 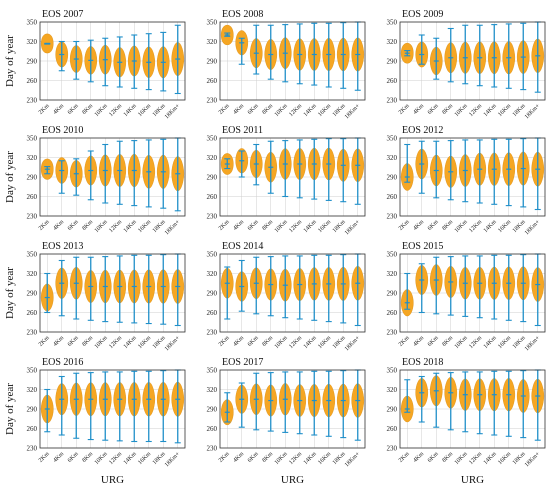 I want to click on panel-title: EOS 2010, so click(x=62, y=130).